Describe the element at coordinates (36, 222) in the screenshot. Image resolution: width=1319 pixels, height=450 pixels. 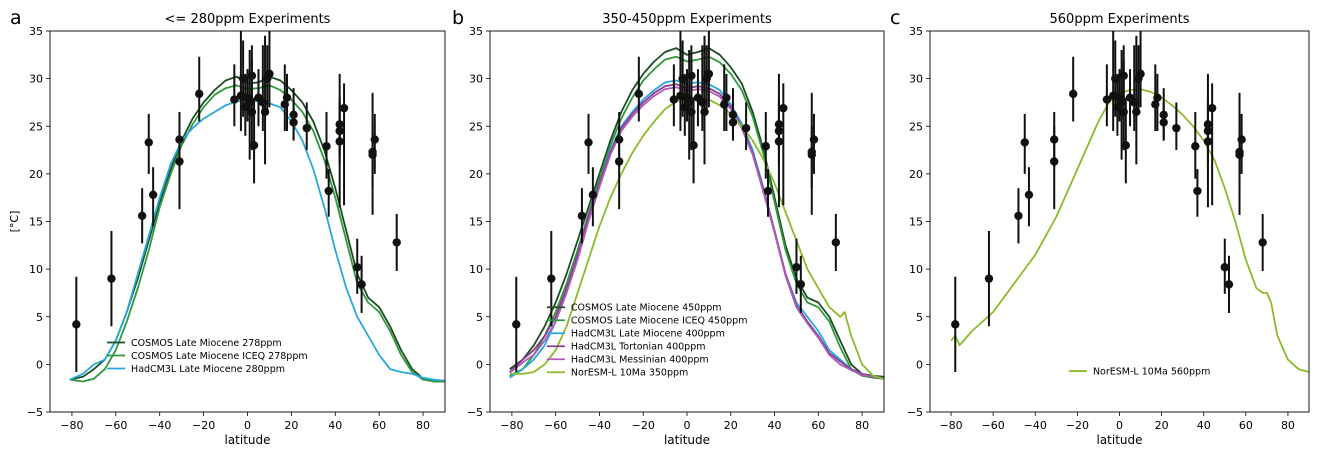
I see `y-tick-label: 15` at that location.